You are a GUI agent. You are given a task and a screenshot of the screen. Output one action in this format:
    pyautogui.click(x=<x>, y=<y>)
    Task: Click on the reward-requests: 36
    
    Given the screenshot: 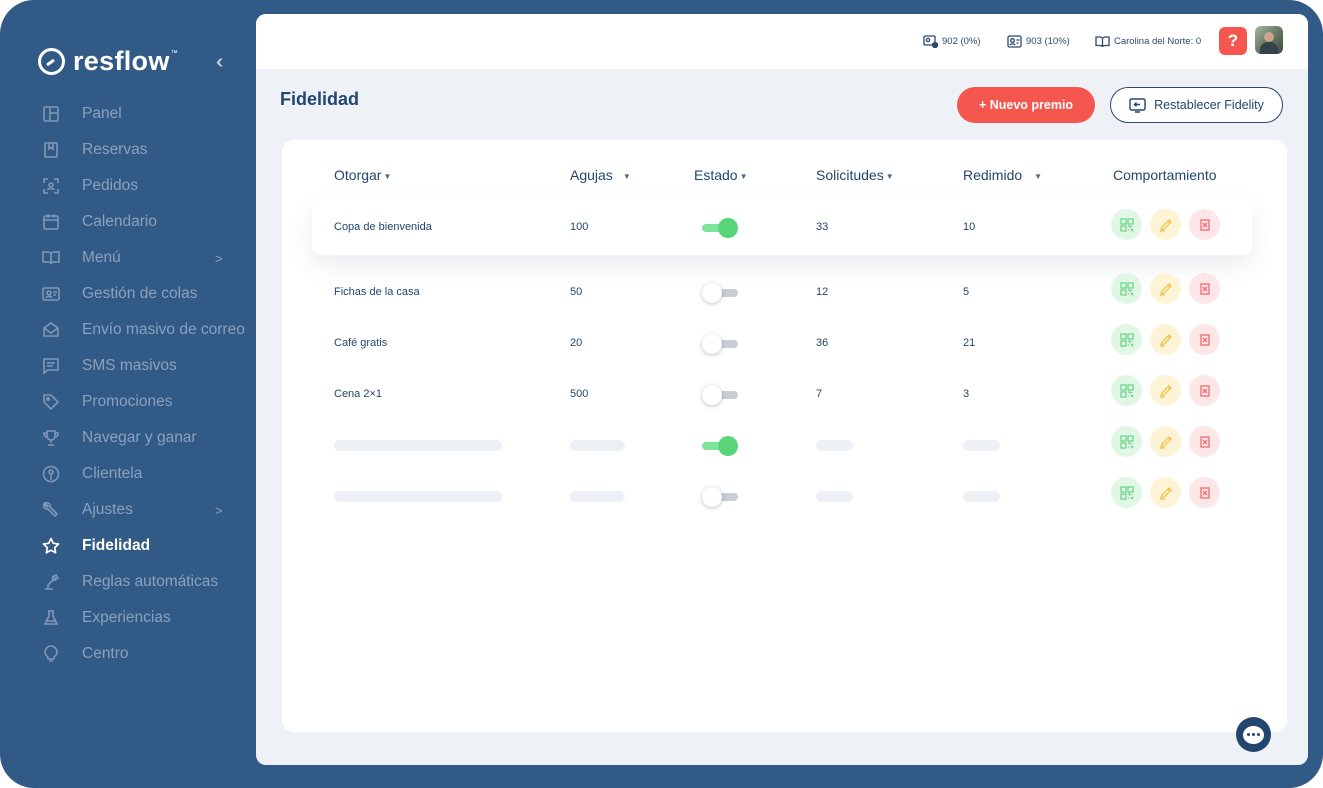 What is the action you would take?
    pyautogui.click(x=822, y=343)
    